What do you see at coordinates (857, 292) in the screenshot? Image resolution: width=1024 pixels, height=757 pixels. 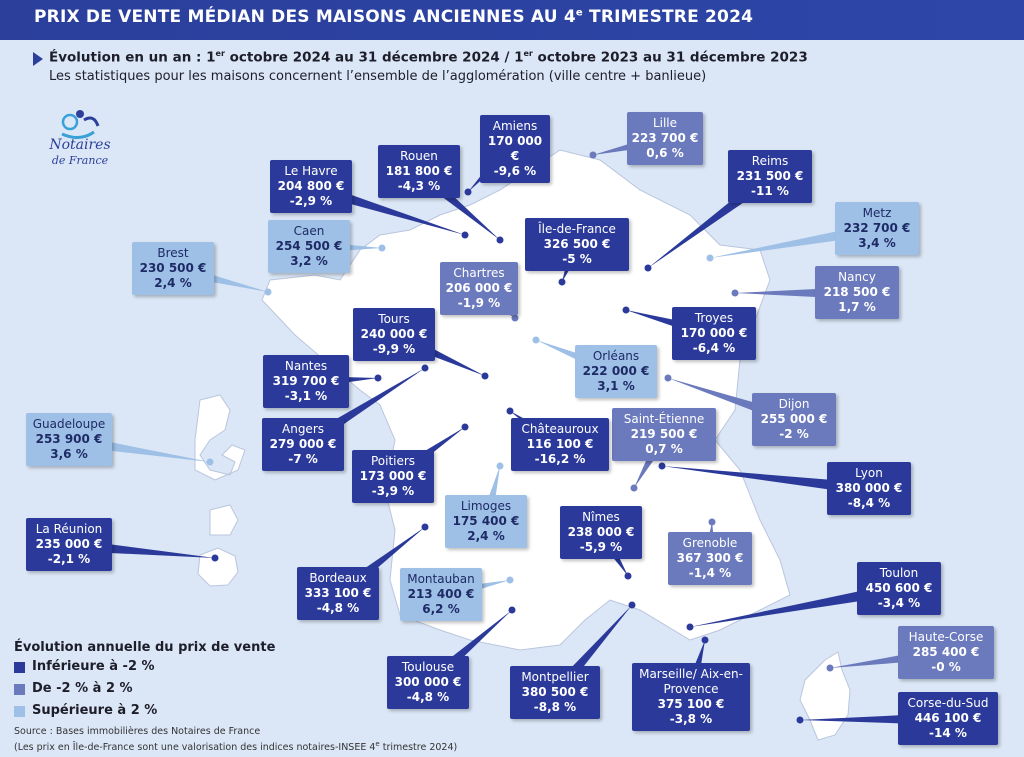 I see `price-box-nancy: Nancy 218 500 €1,7 %` at bounding box center [857, 292].